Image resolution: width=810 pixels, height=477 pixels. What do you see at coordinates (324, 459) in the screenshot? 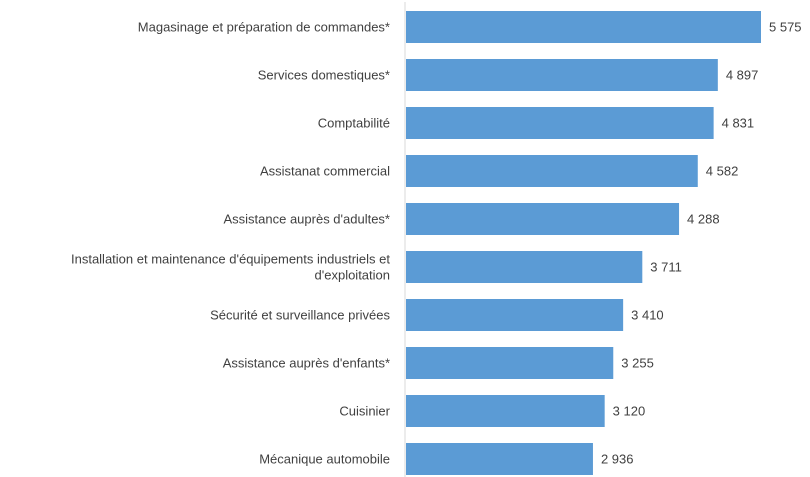
I see `category-label: Mécanique automobile` at bounding box center [324, 459].